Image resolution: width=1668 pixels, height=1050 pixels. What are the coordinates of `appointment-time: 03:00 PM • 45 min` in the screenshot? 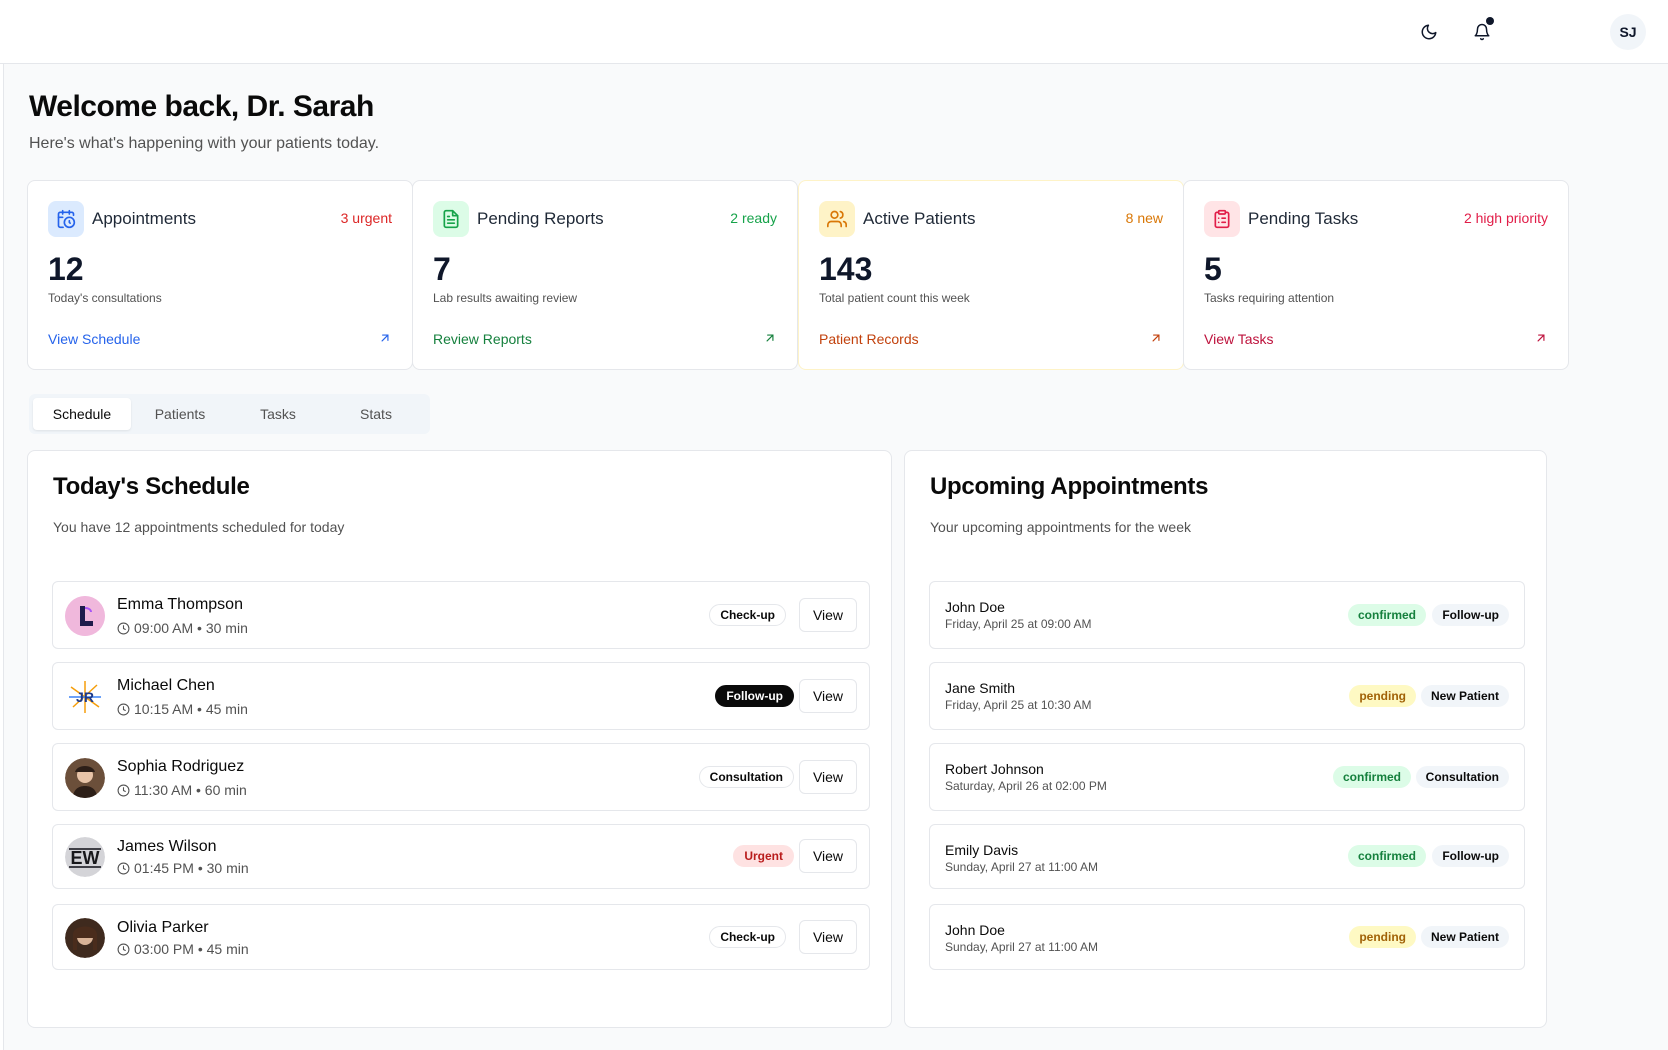 It's located at (183, 949).